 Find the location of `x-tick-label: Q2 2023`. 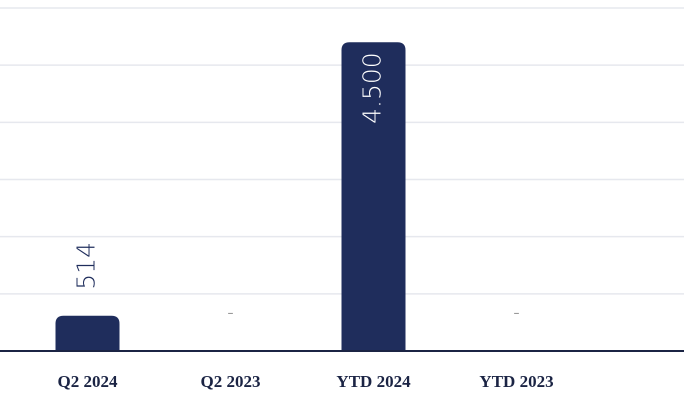

x-tick-label: Q2 2023 is located at coordinates (231, 381).